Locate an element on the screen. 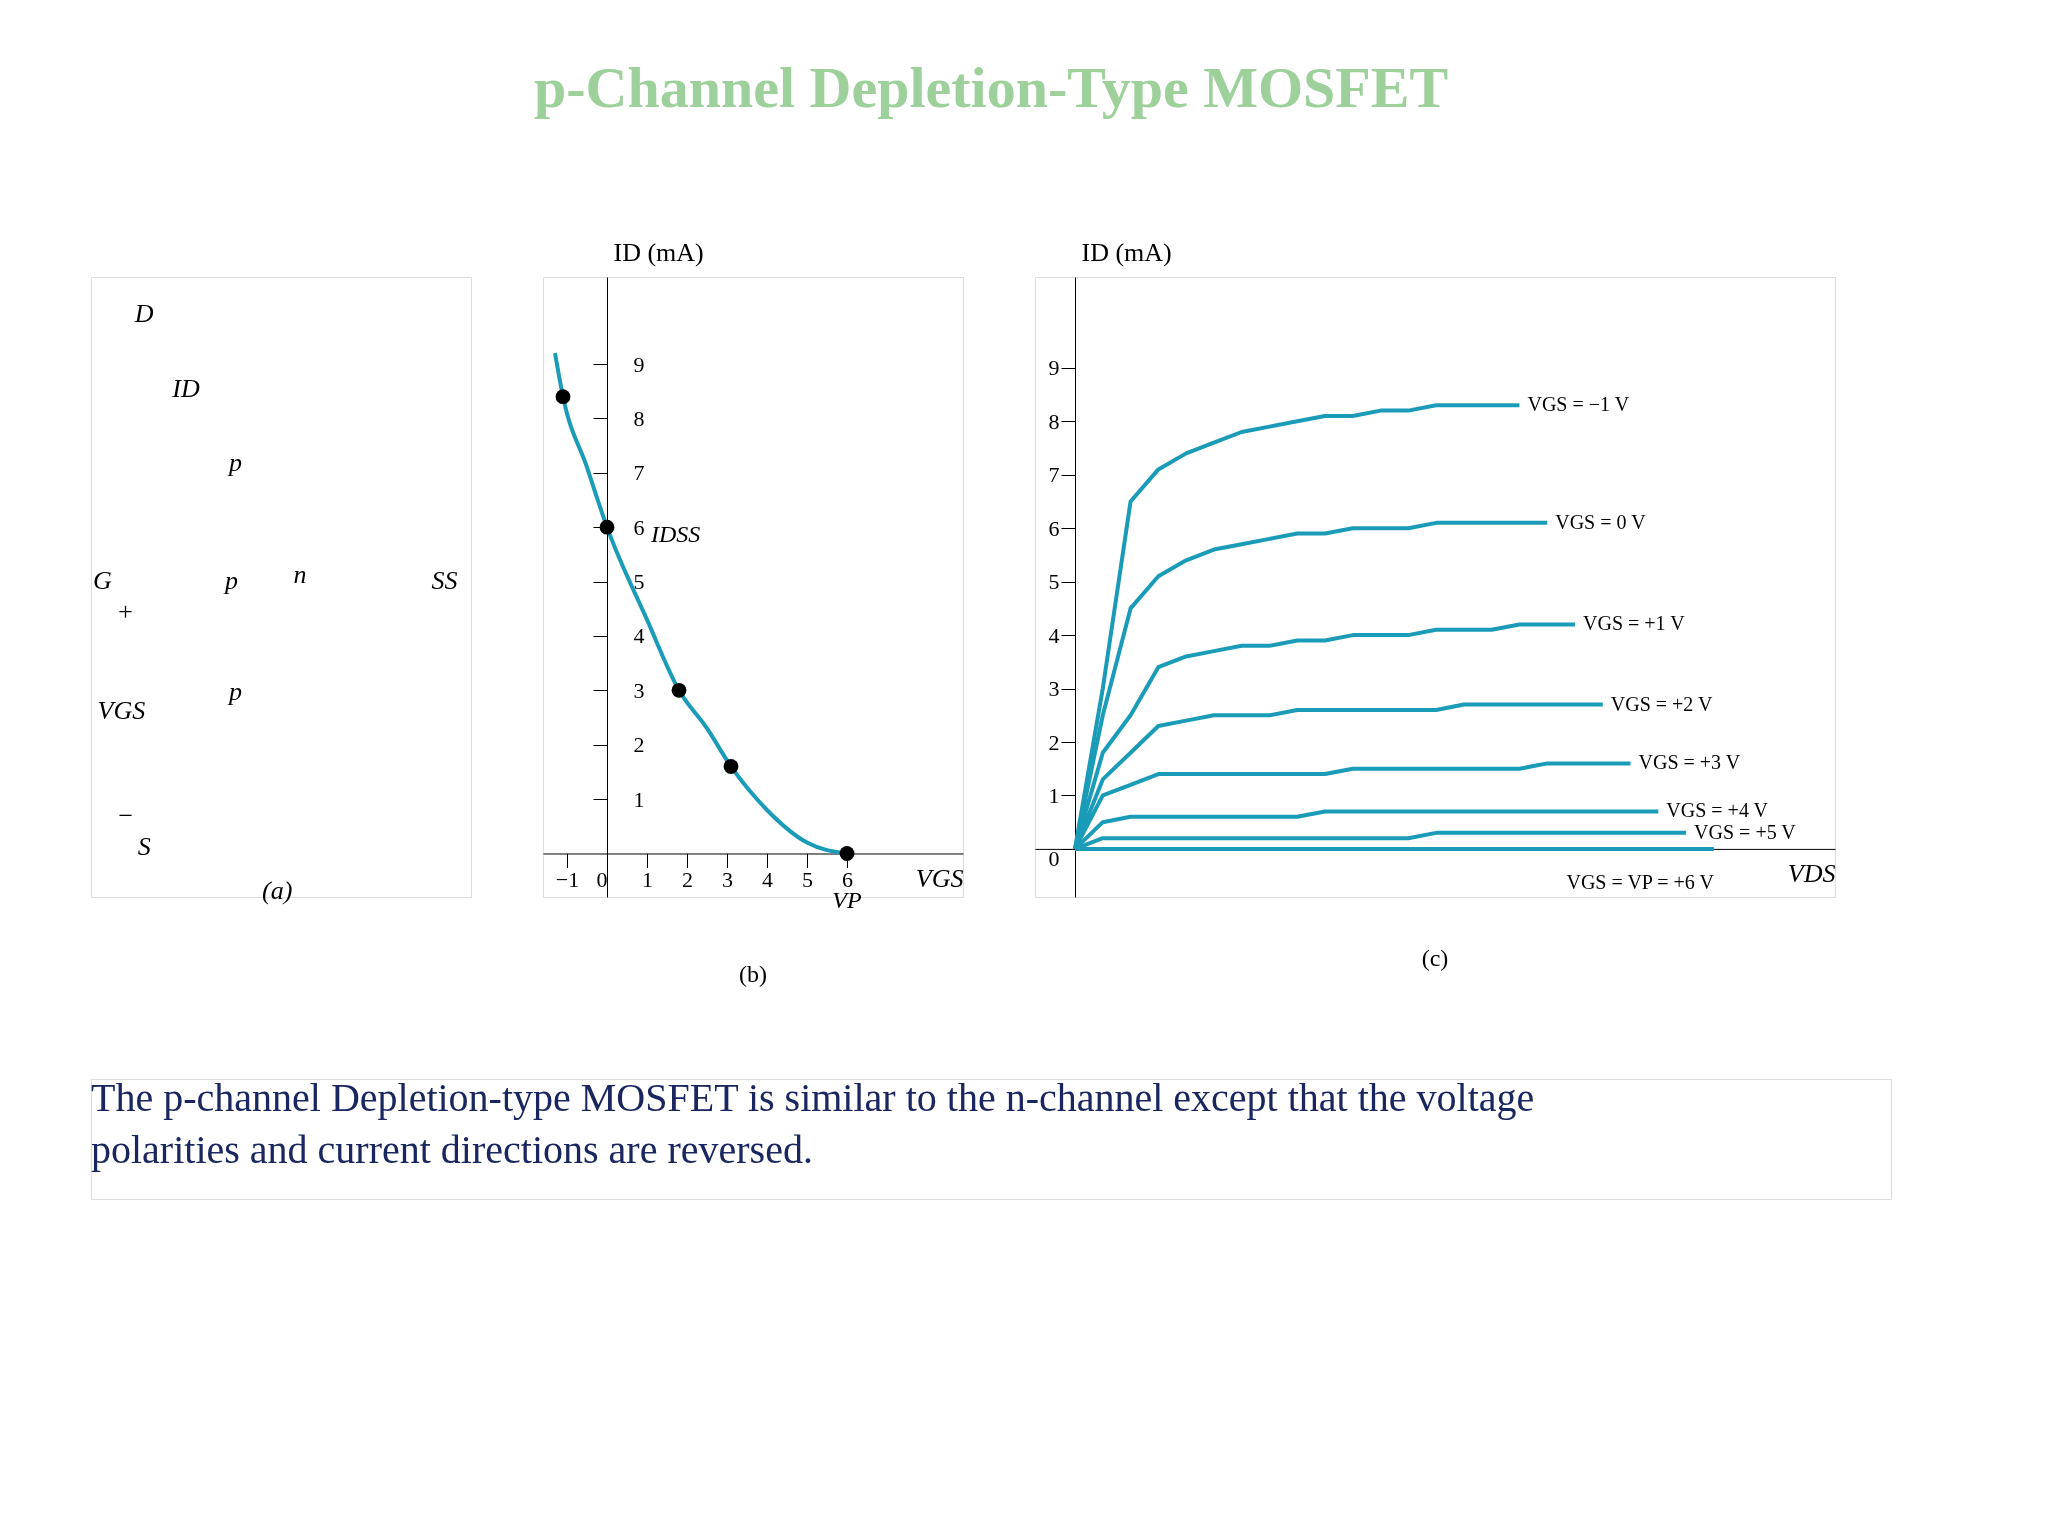 The image size is (2048, 1536). x-axis-title: VGS is located at coordinates (939, 878).